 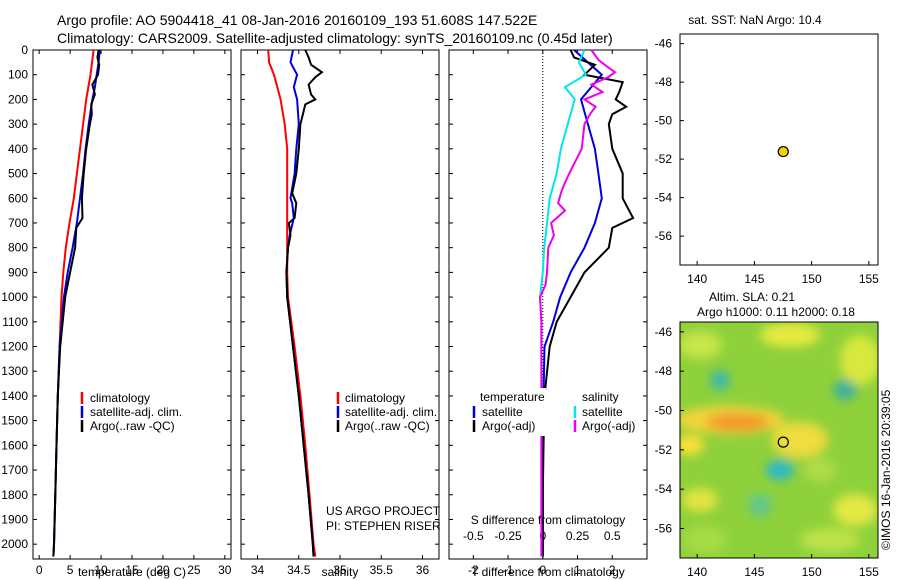 I want to click on x-tick-label: 36, so click(x=423, y=570).